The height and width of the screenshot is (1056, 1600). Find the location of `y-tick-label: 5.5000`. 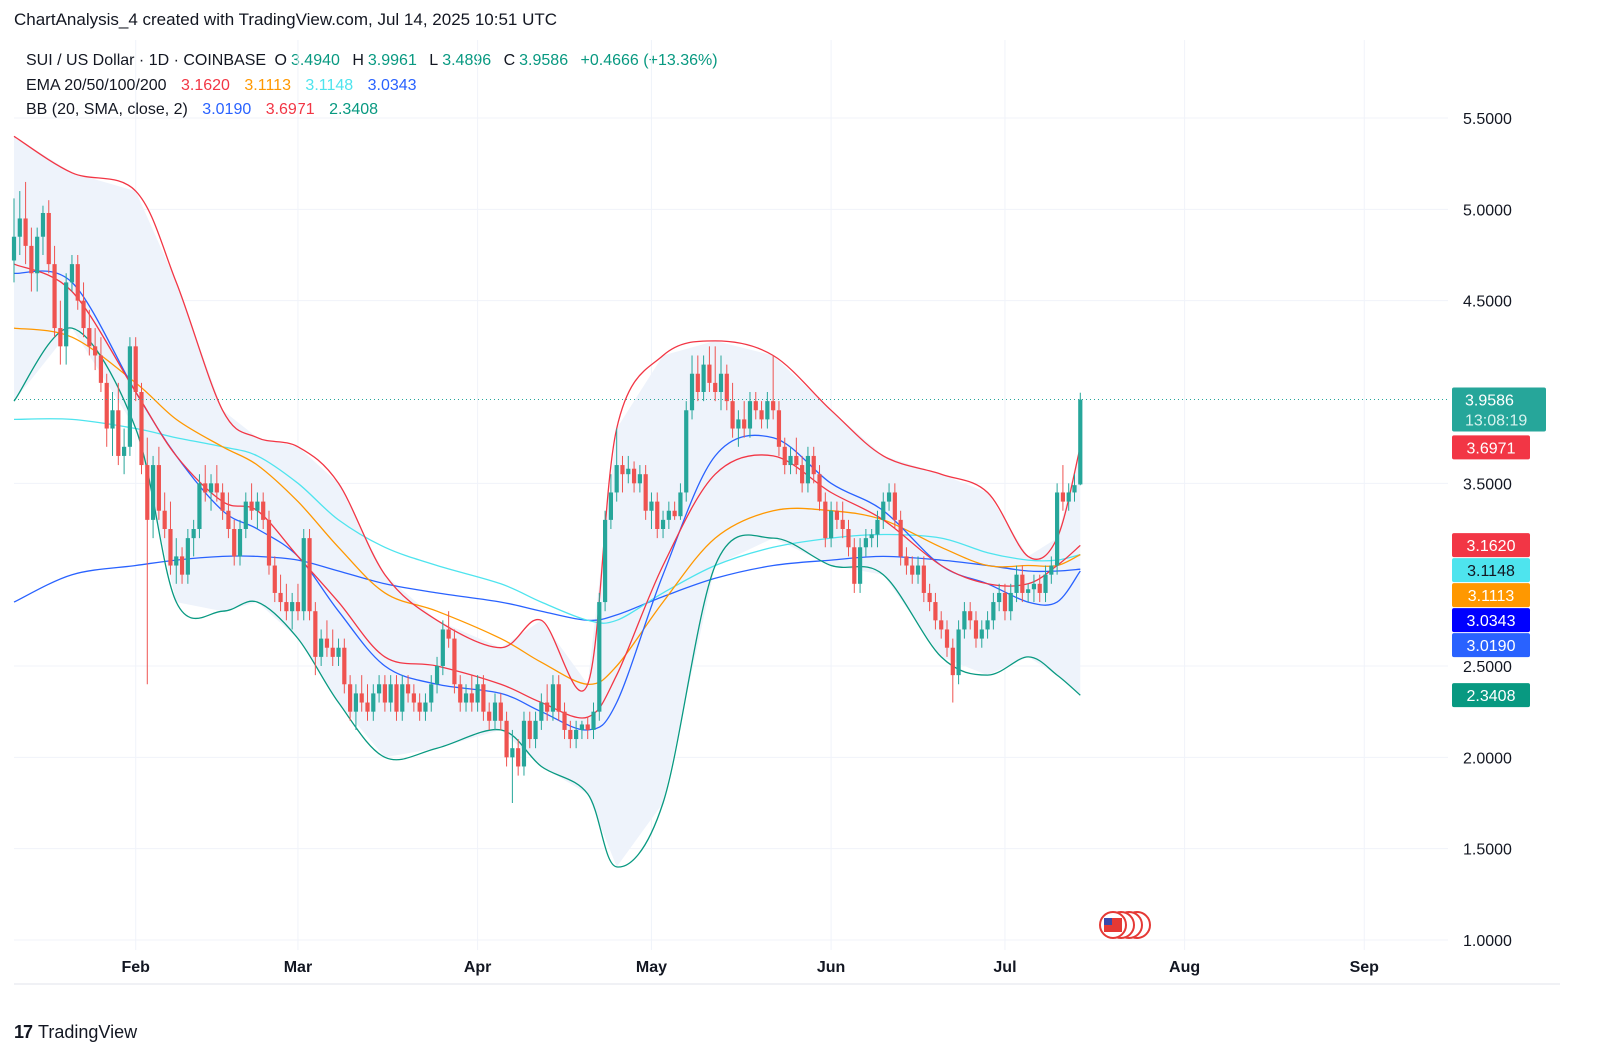

y-tick-label: 5.5000 is located at coordinates (1487, 119).